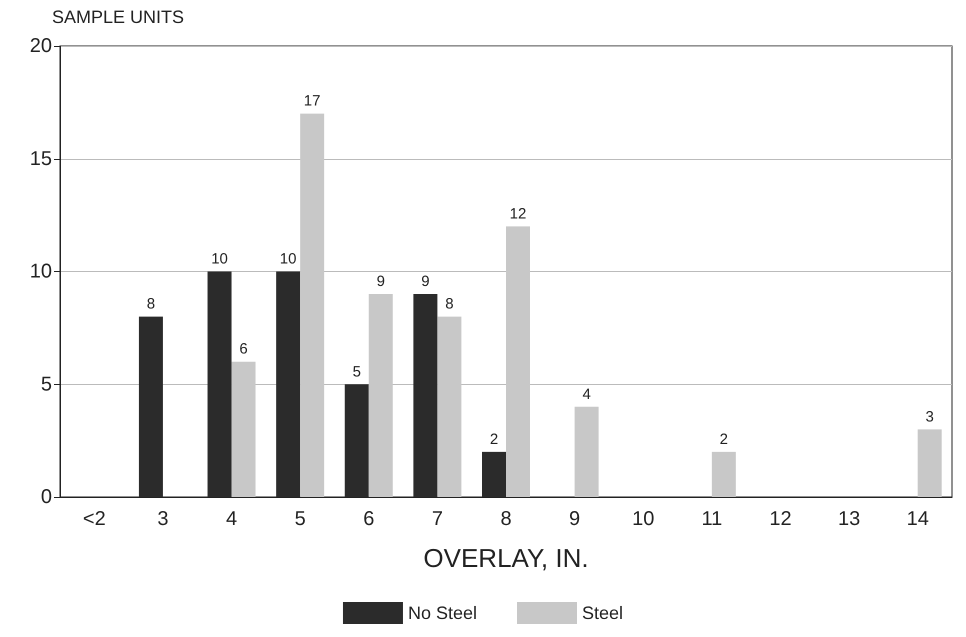  What do you see at coordinates (930, 417) in the screenshot?
I see `data-label: 3` at bounding box center [930, 417].